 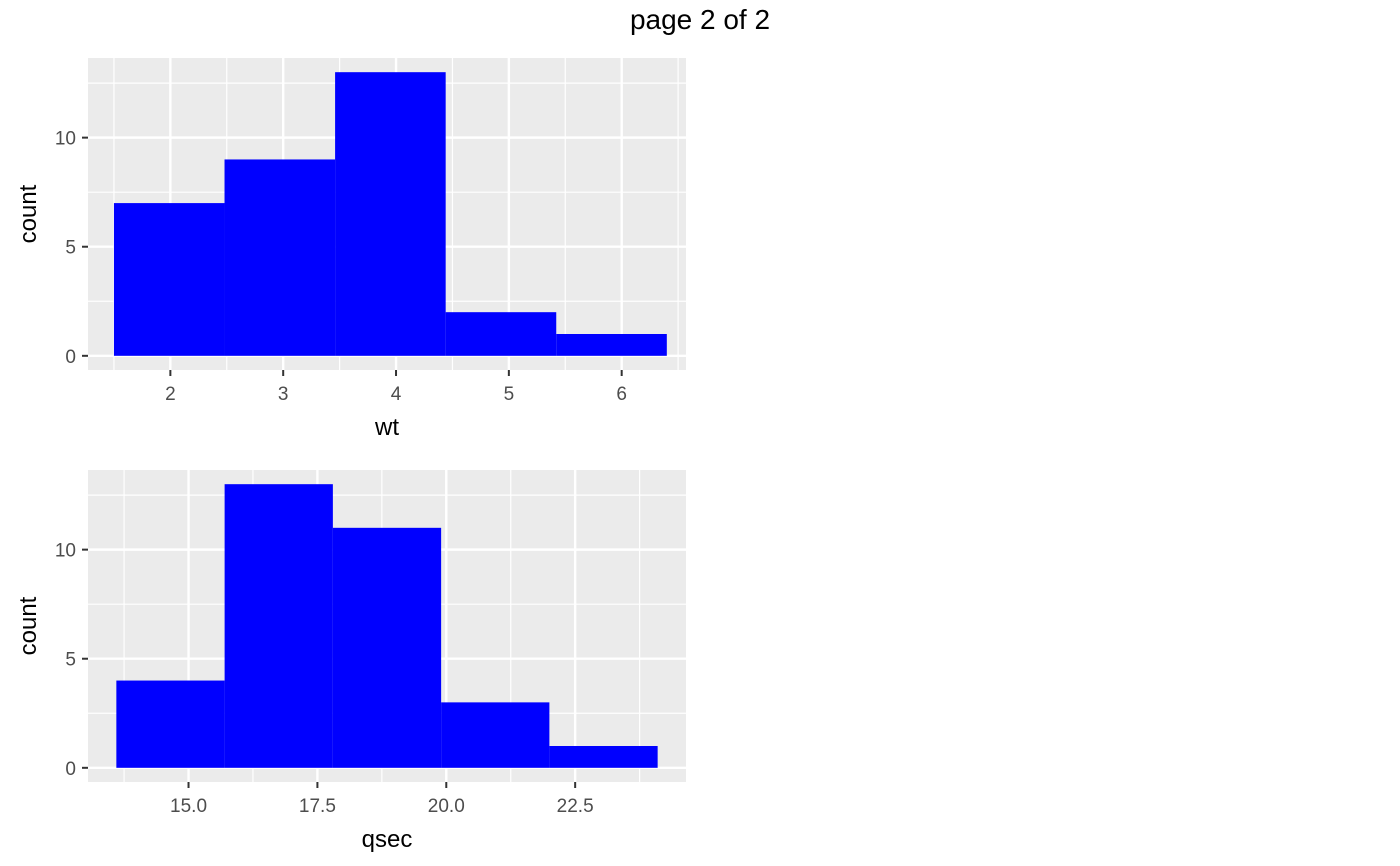 I want to click on x-axis-title: wt, so click(x=386, y=427).